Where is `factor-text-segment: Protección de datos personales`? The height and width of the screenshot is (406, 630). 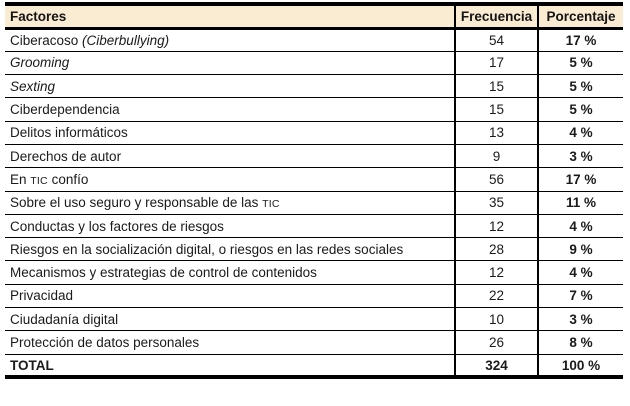
factor-text-segment: Protección de datos personales is located at coordinates (105, 342).